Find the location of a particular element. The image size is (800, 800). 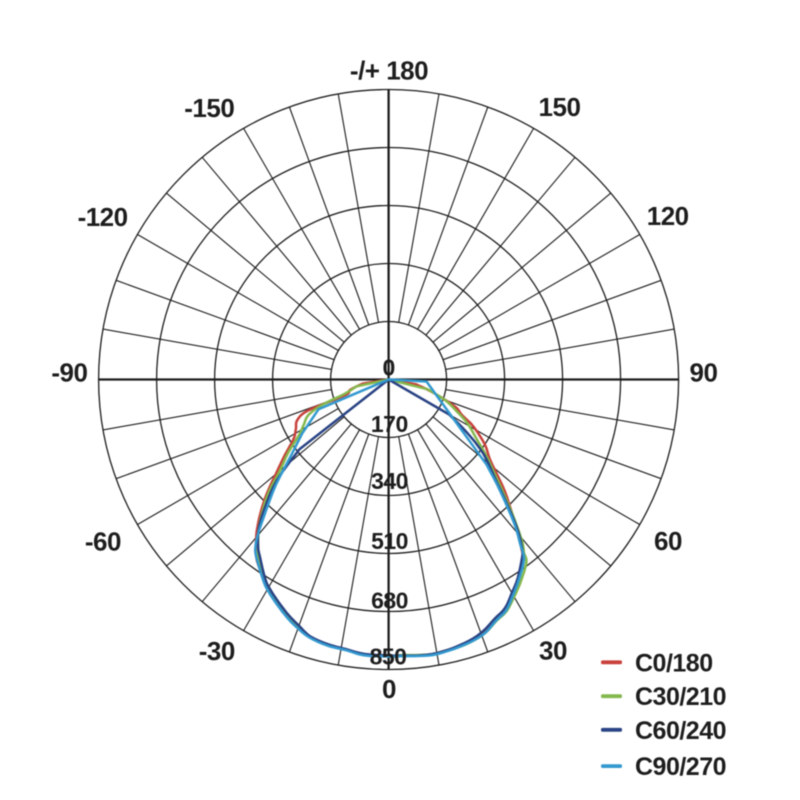

svg-text: 510 is located at coordinates (389, 541).